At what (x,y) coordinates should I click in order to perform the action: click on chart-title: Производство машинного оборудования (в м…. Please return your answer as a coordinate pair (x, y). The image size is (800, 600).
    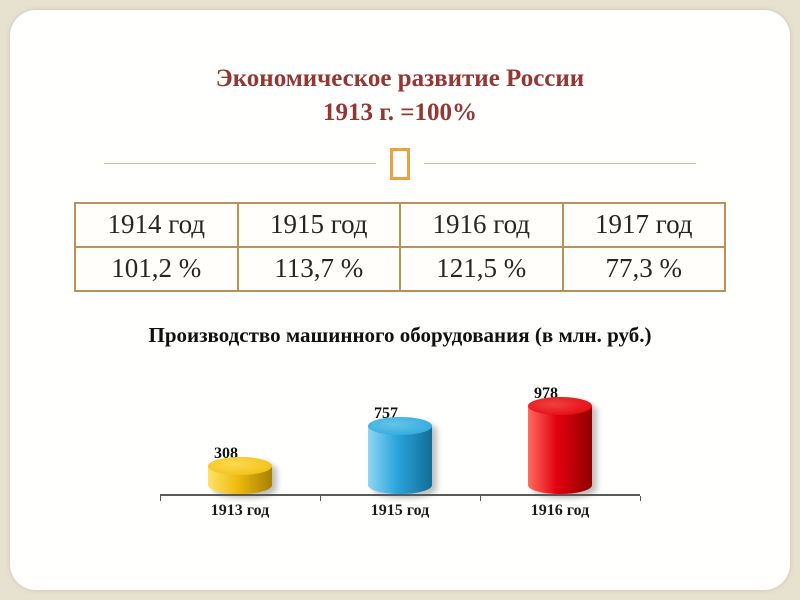
    Looking at the image, I should click on (400, 334).